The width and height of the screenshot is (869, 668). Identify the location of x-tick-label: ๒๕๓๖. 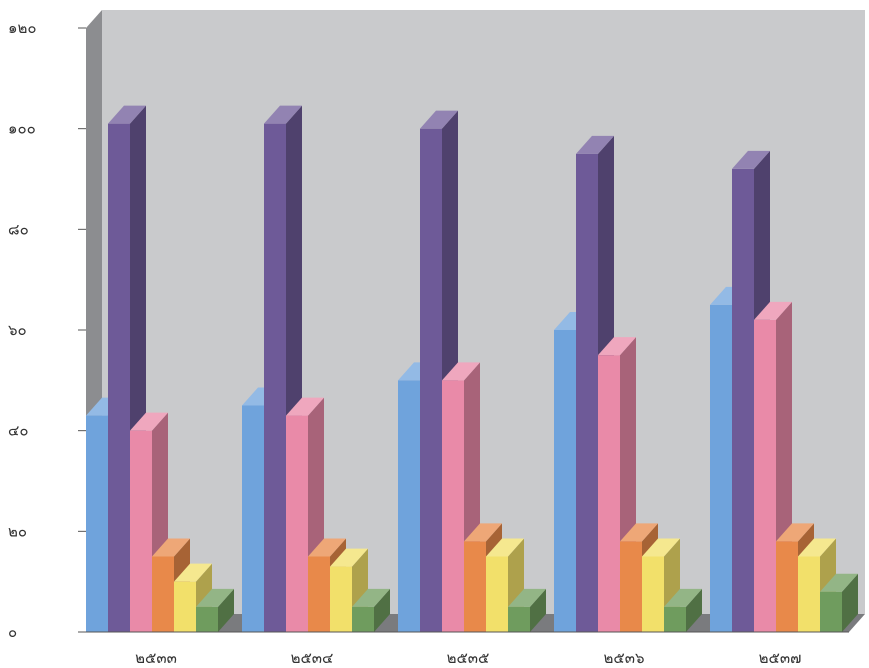
(623, 658).